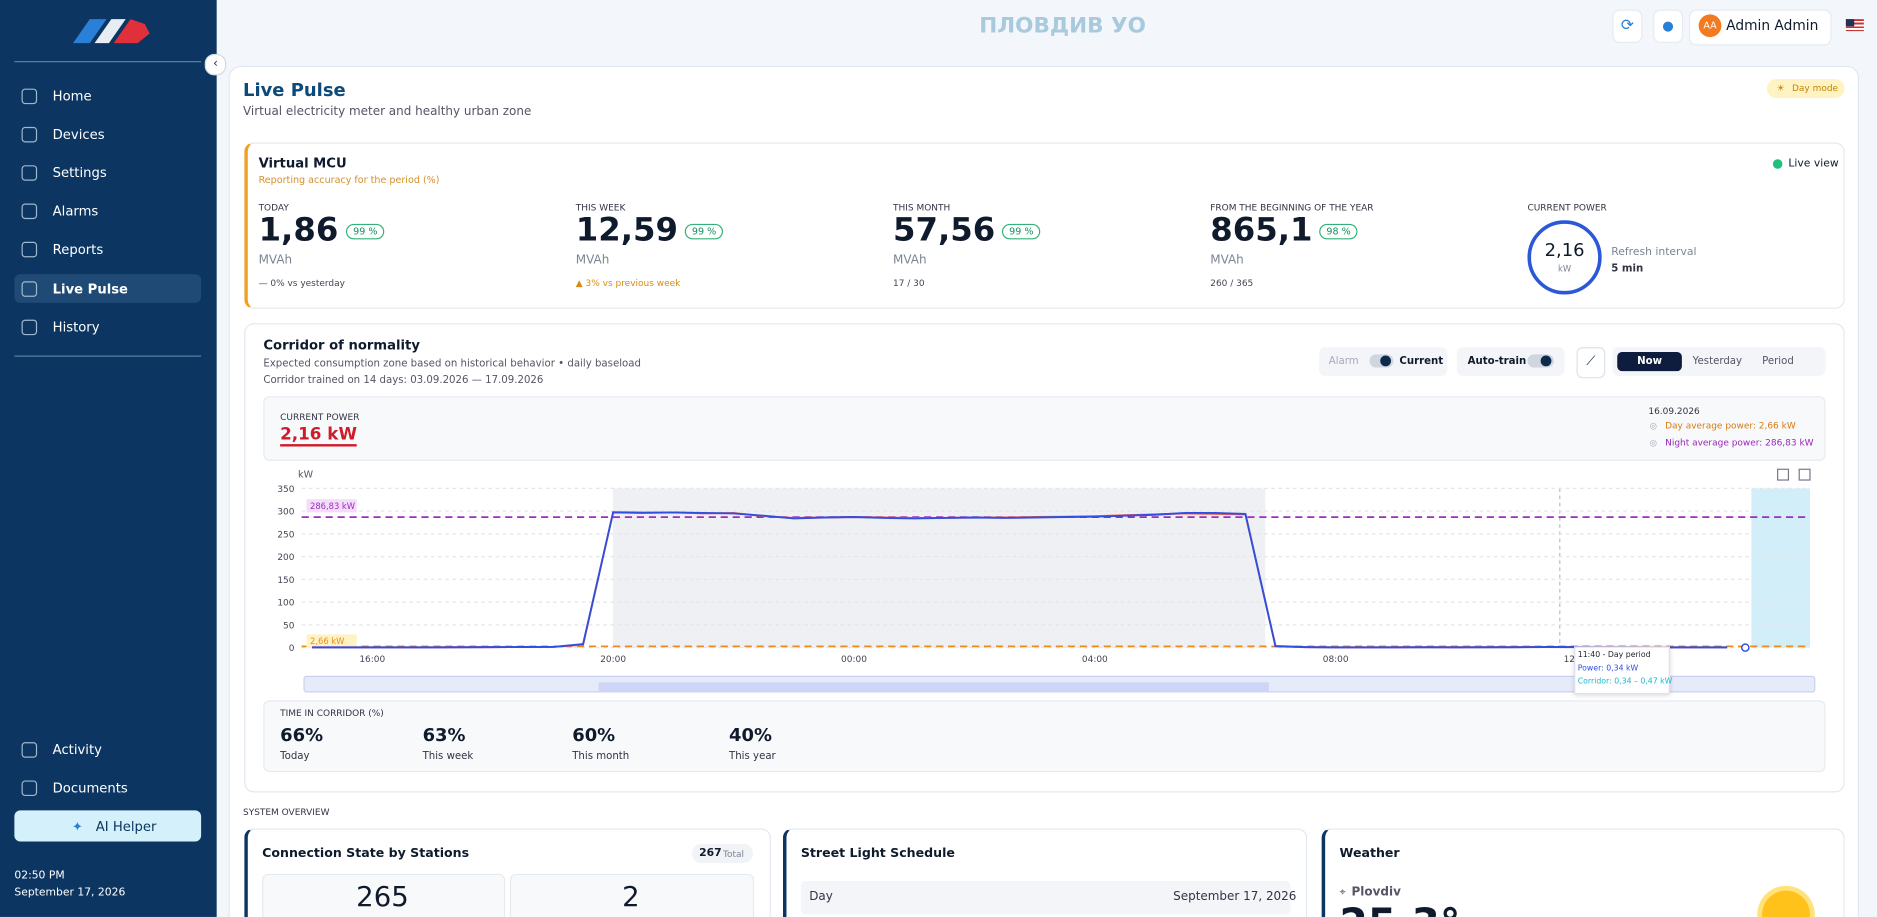 This screenshot has width=1877, height=917. I want to click on tab: Now, so click(1650, 361).